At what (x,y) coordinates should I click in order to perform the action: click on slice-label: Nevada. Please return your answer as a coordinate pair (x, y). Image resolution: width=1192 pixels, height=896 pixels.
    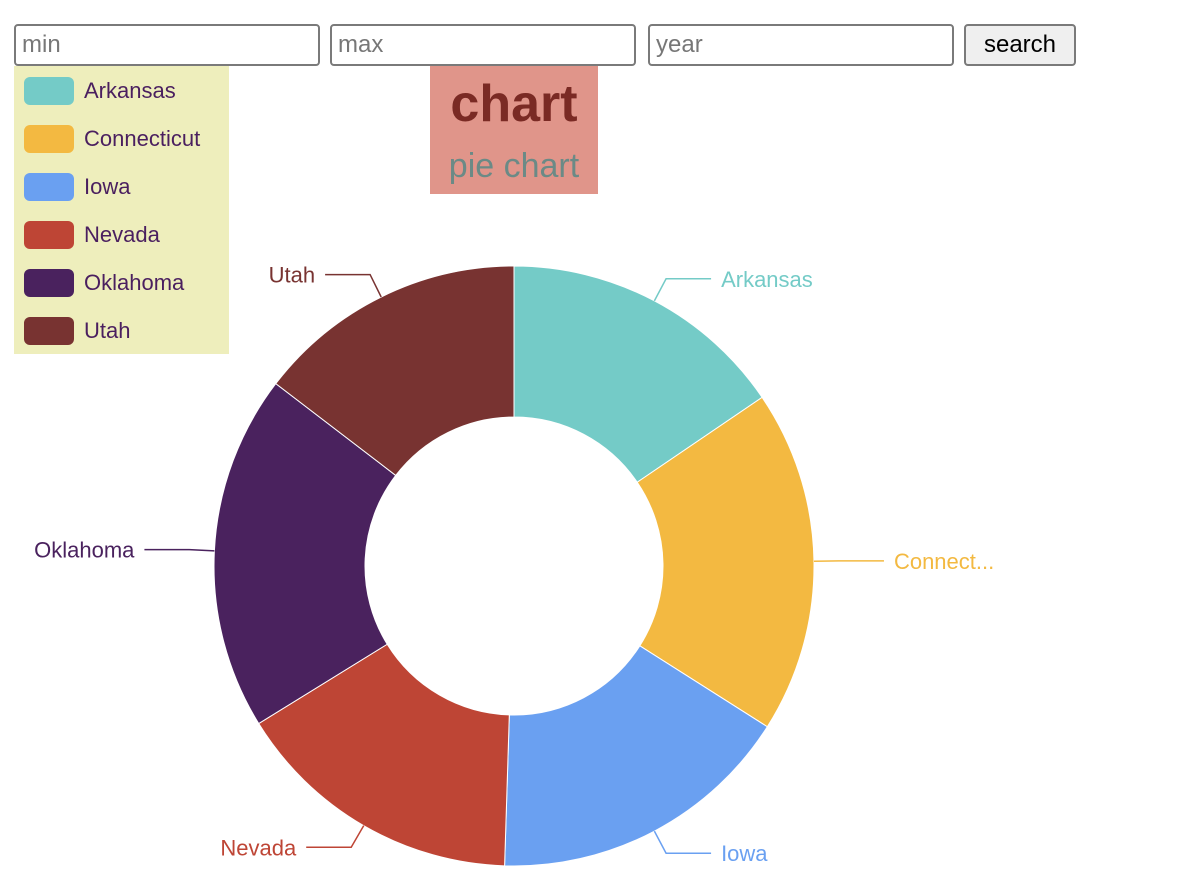
    Looking at the image, I should click on (258, 847).